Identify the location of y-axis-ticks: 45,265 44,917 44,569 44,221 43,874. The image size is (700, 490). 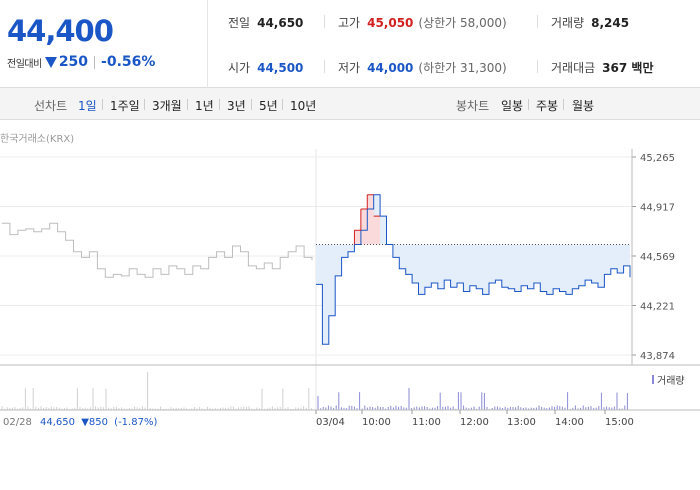
(653, 257).